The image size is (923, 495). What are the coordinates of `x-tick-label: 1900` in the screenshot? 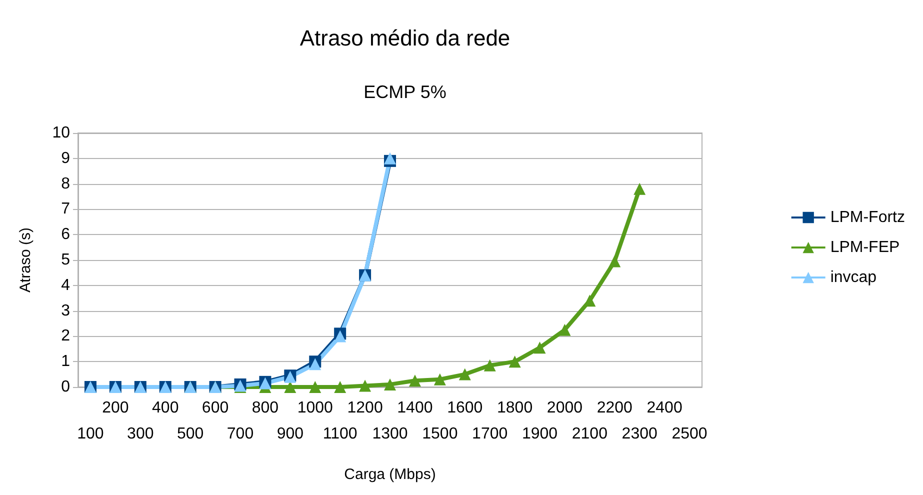 It's located at (540, 434).